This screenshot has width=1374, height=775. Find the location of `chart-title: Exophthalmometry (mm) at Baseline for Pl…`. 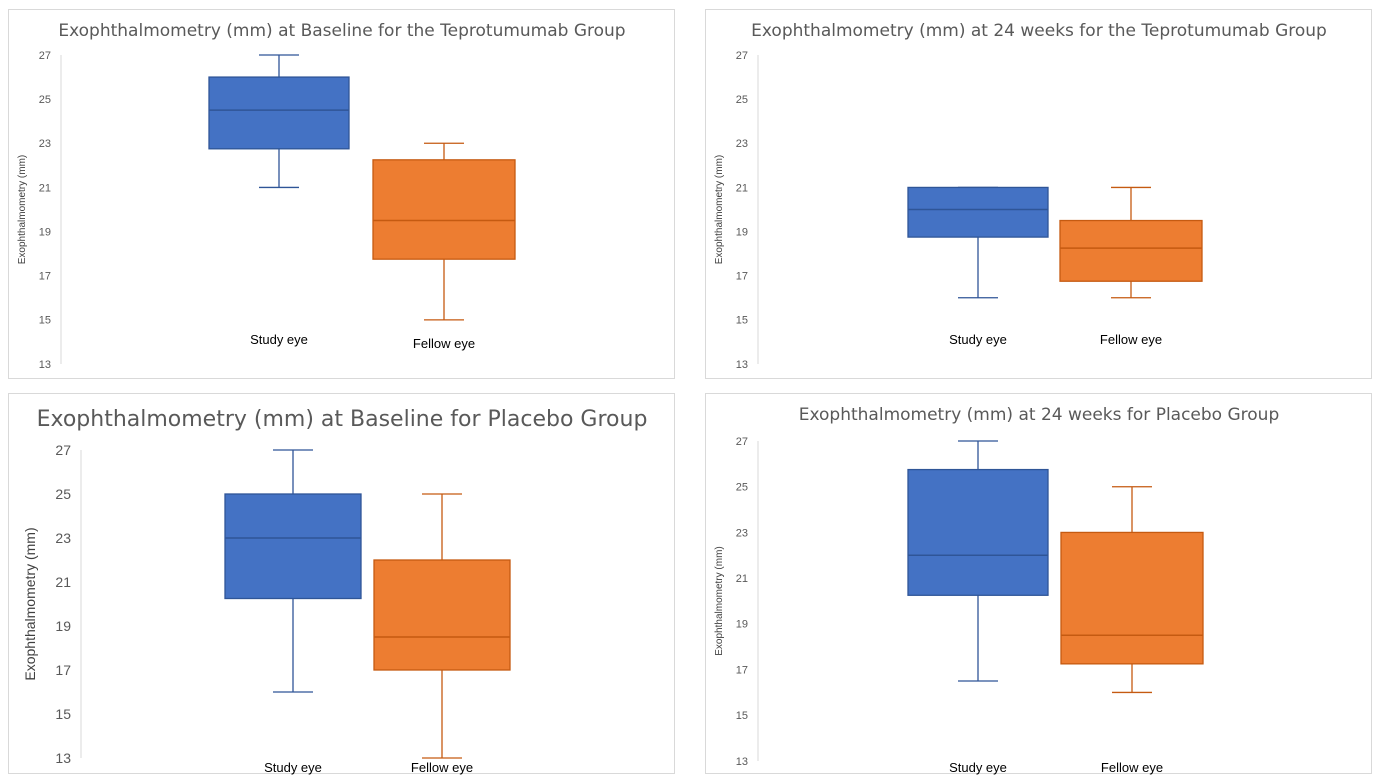

chart-title: Exophthalmometry (mm) at Baseline for Pl… is located at coordinates (342, 419).